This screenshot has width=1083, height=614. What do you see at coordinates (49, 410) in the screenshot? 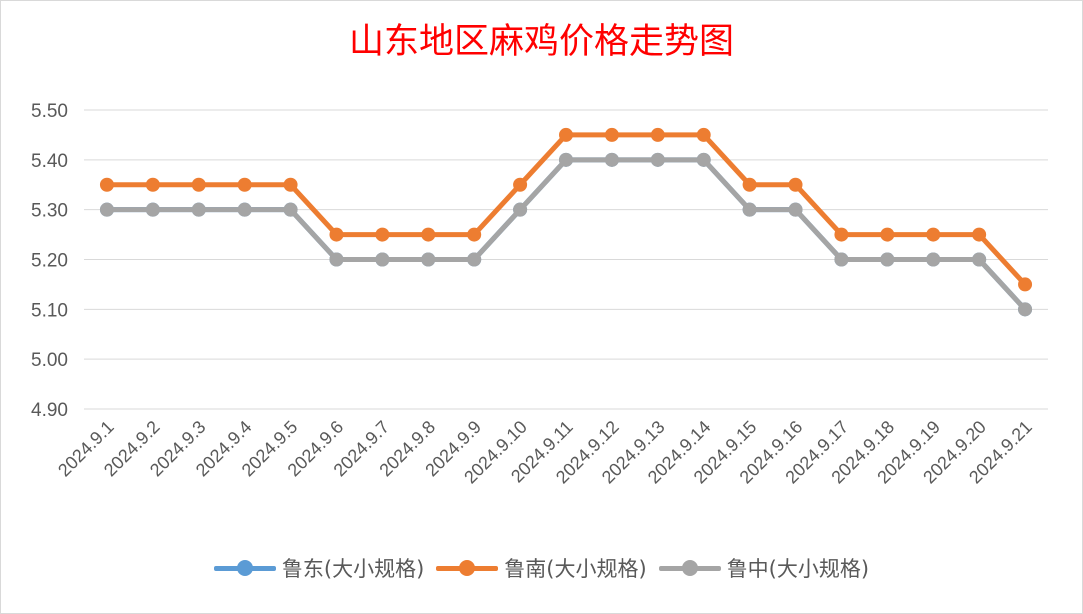
I see `y-tick-label: 4.90` at bounding box center [49, 410].